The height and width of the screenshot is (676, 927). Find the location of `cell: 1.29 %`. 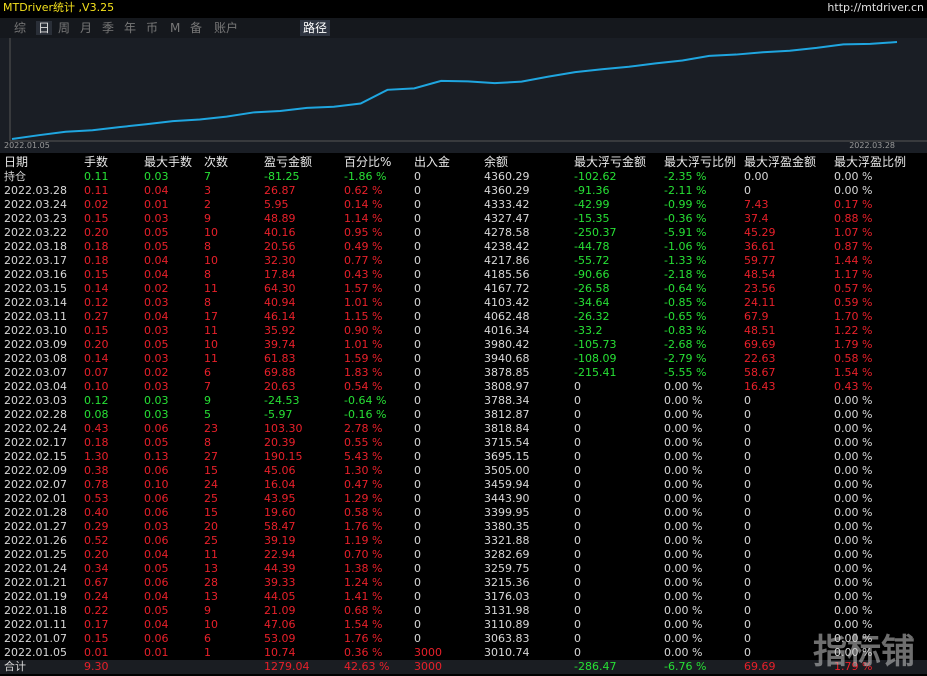

cell: 1.29 % is located at coordinates (363, 498).